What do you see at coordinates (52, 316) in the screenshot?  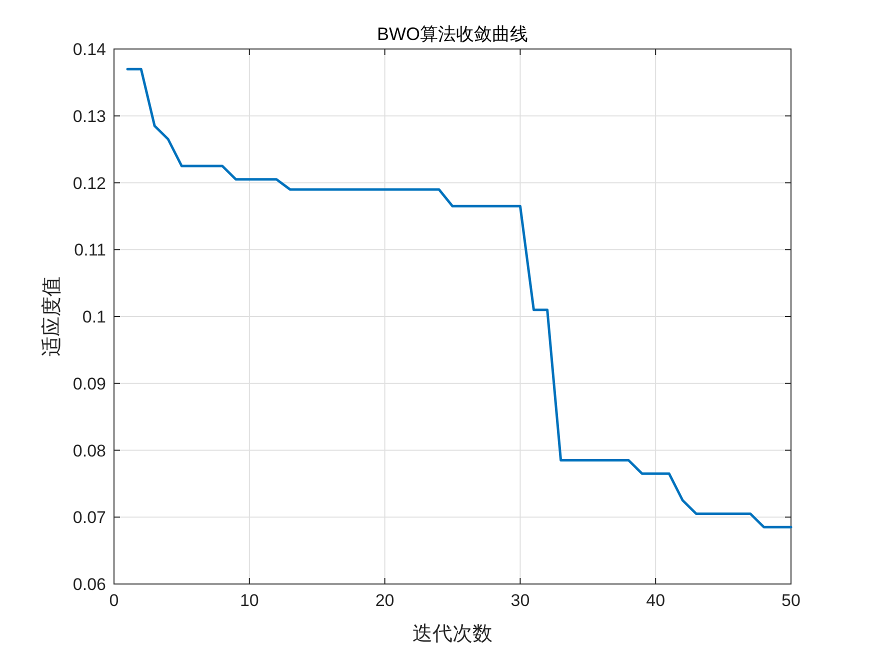 I see `y-axis-title: 适应度值` at bounding box center [52, 316].